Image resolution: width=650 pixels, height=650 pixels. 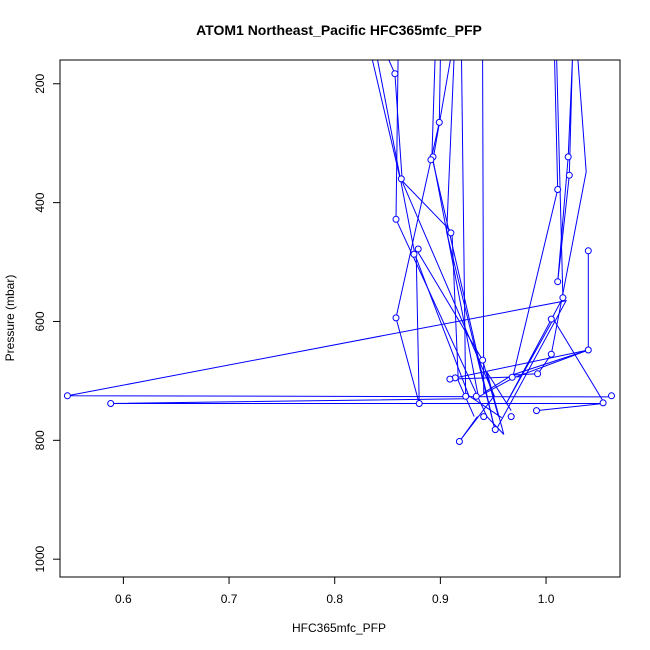 I want to click on y-tick-label: 800, so click(x=40, y=440).